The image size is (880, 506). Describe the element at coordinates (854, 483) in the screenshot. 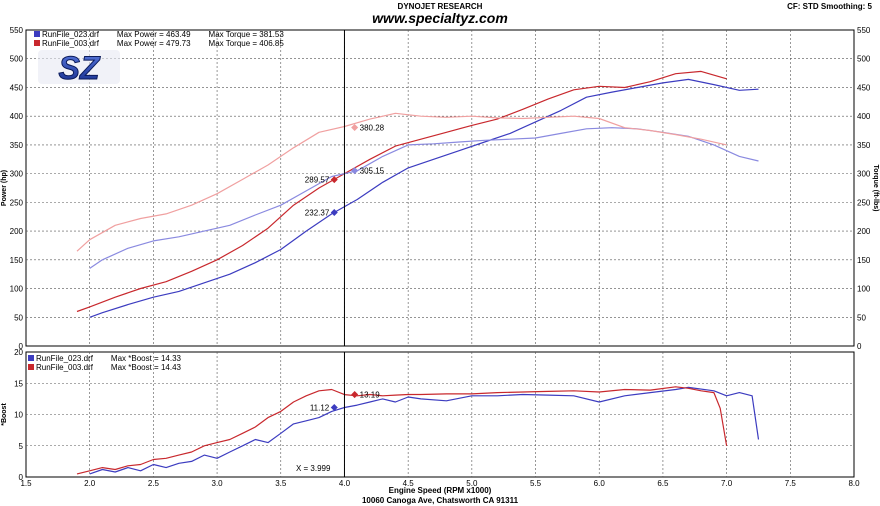

I see `x-tick-label: 8.0` at that location.